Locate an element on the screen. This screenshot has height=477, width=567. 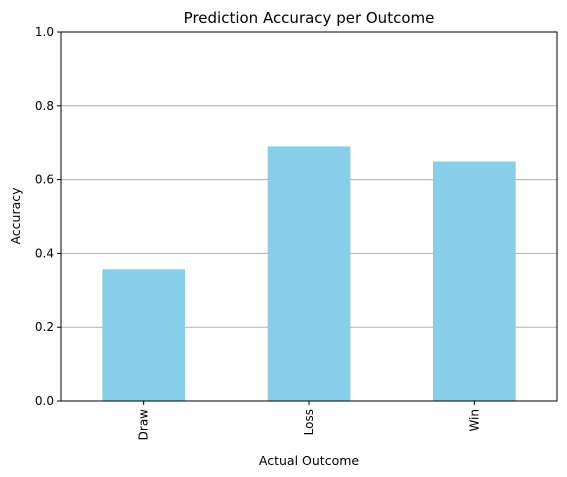
bar-draw is located at coordinates (143, 335).